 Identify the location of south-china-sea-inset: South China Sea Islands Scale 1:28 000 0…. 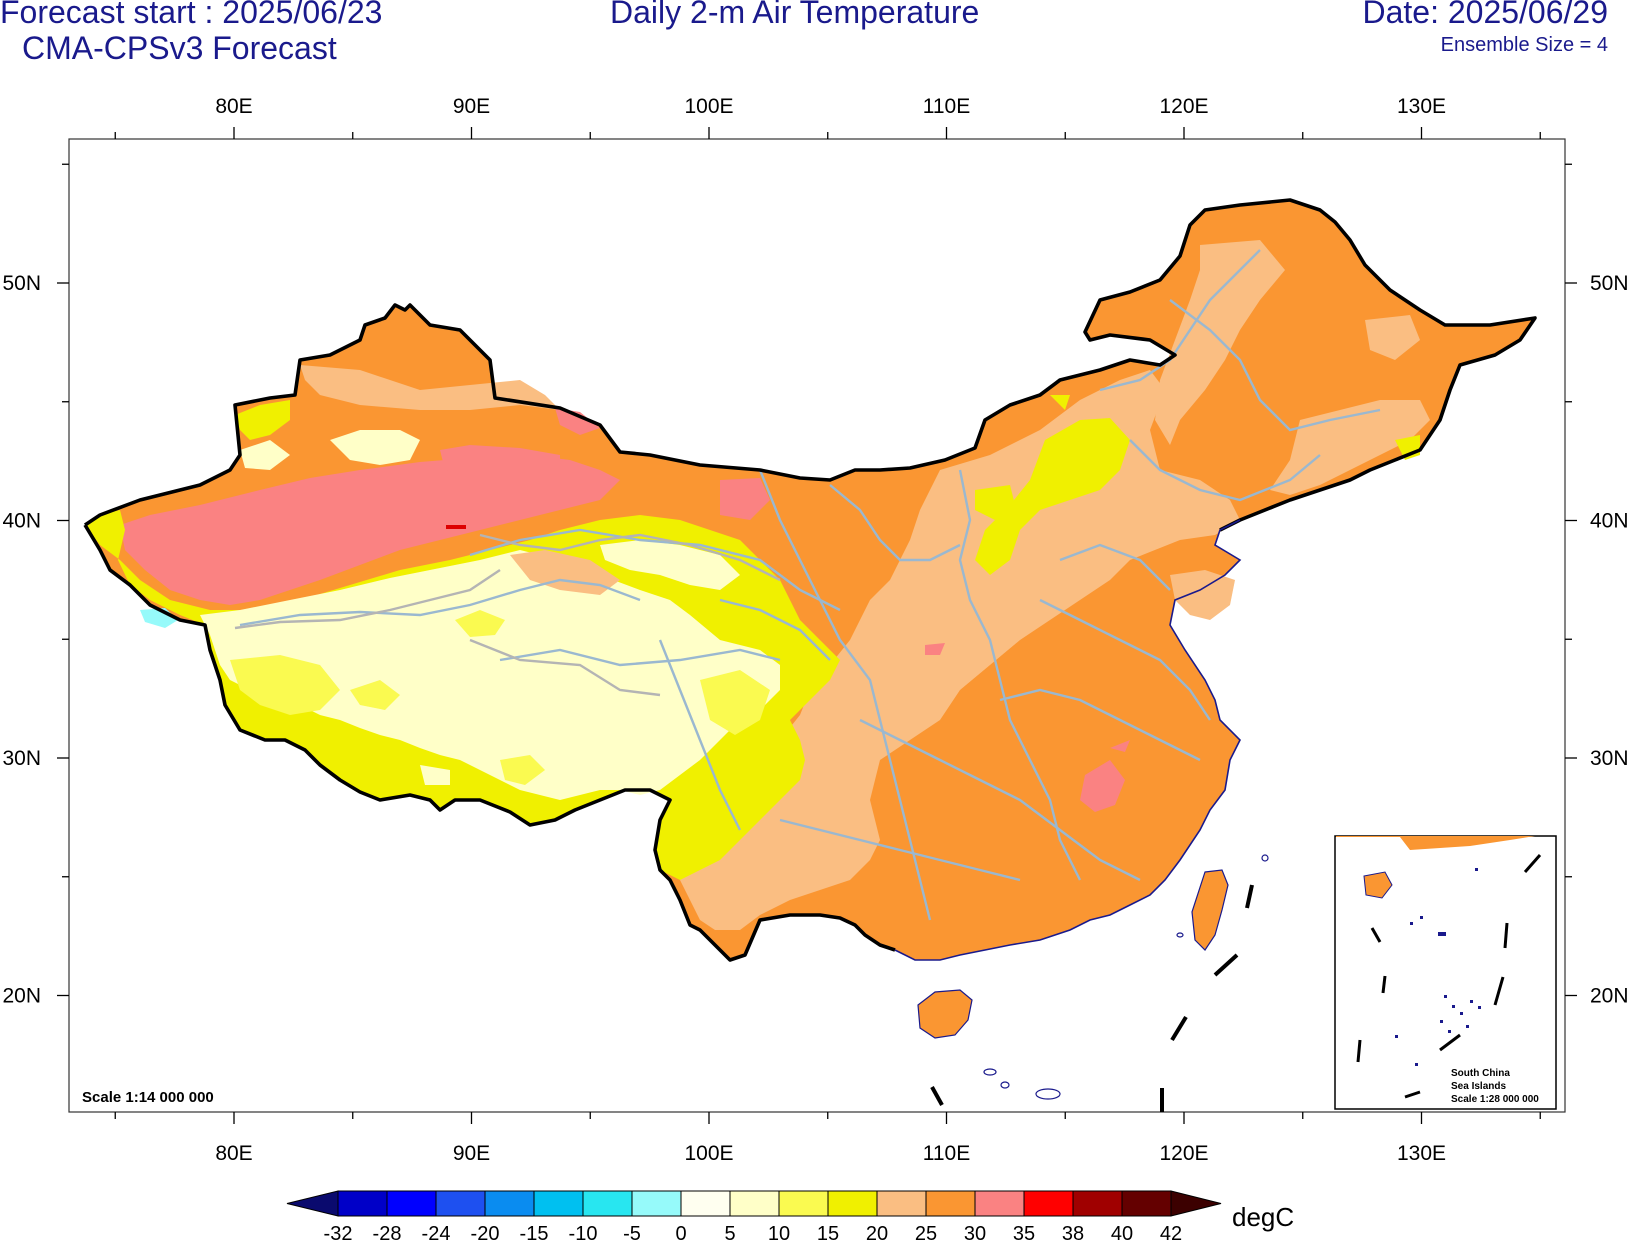
(1445, 972).